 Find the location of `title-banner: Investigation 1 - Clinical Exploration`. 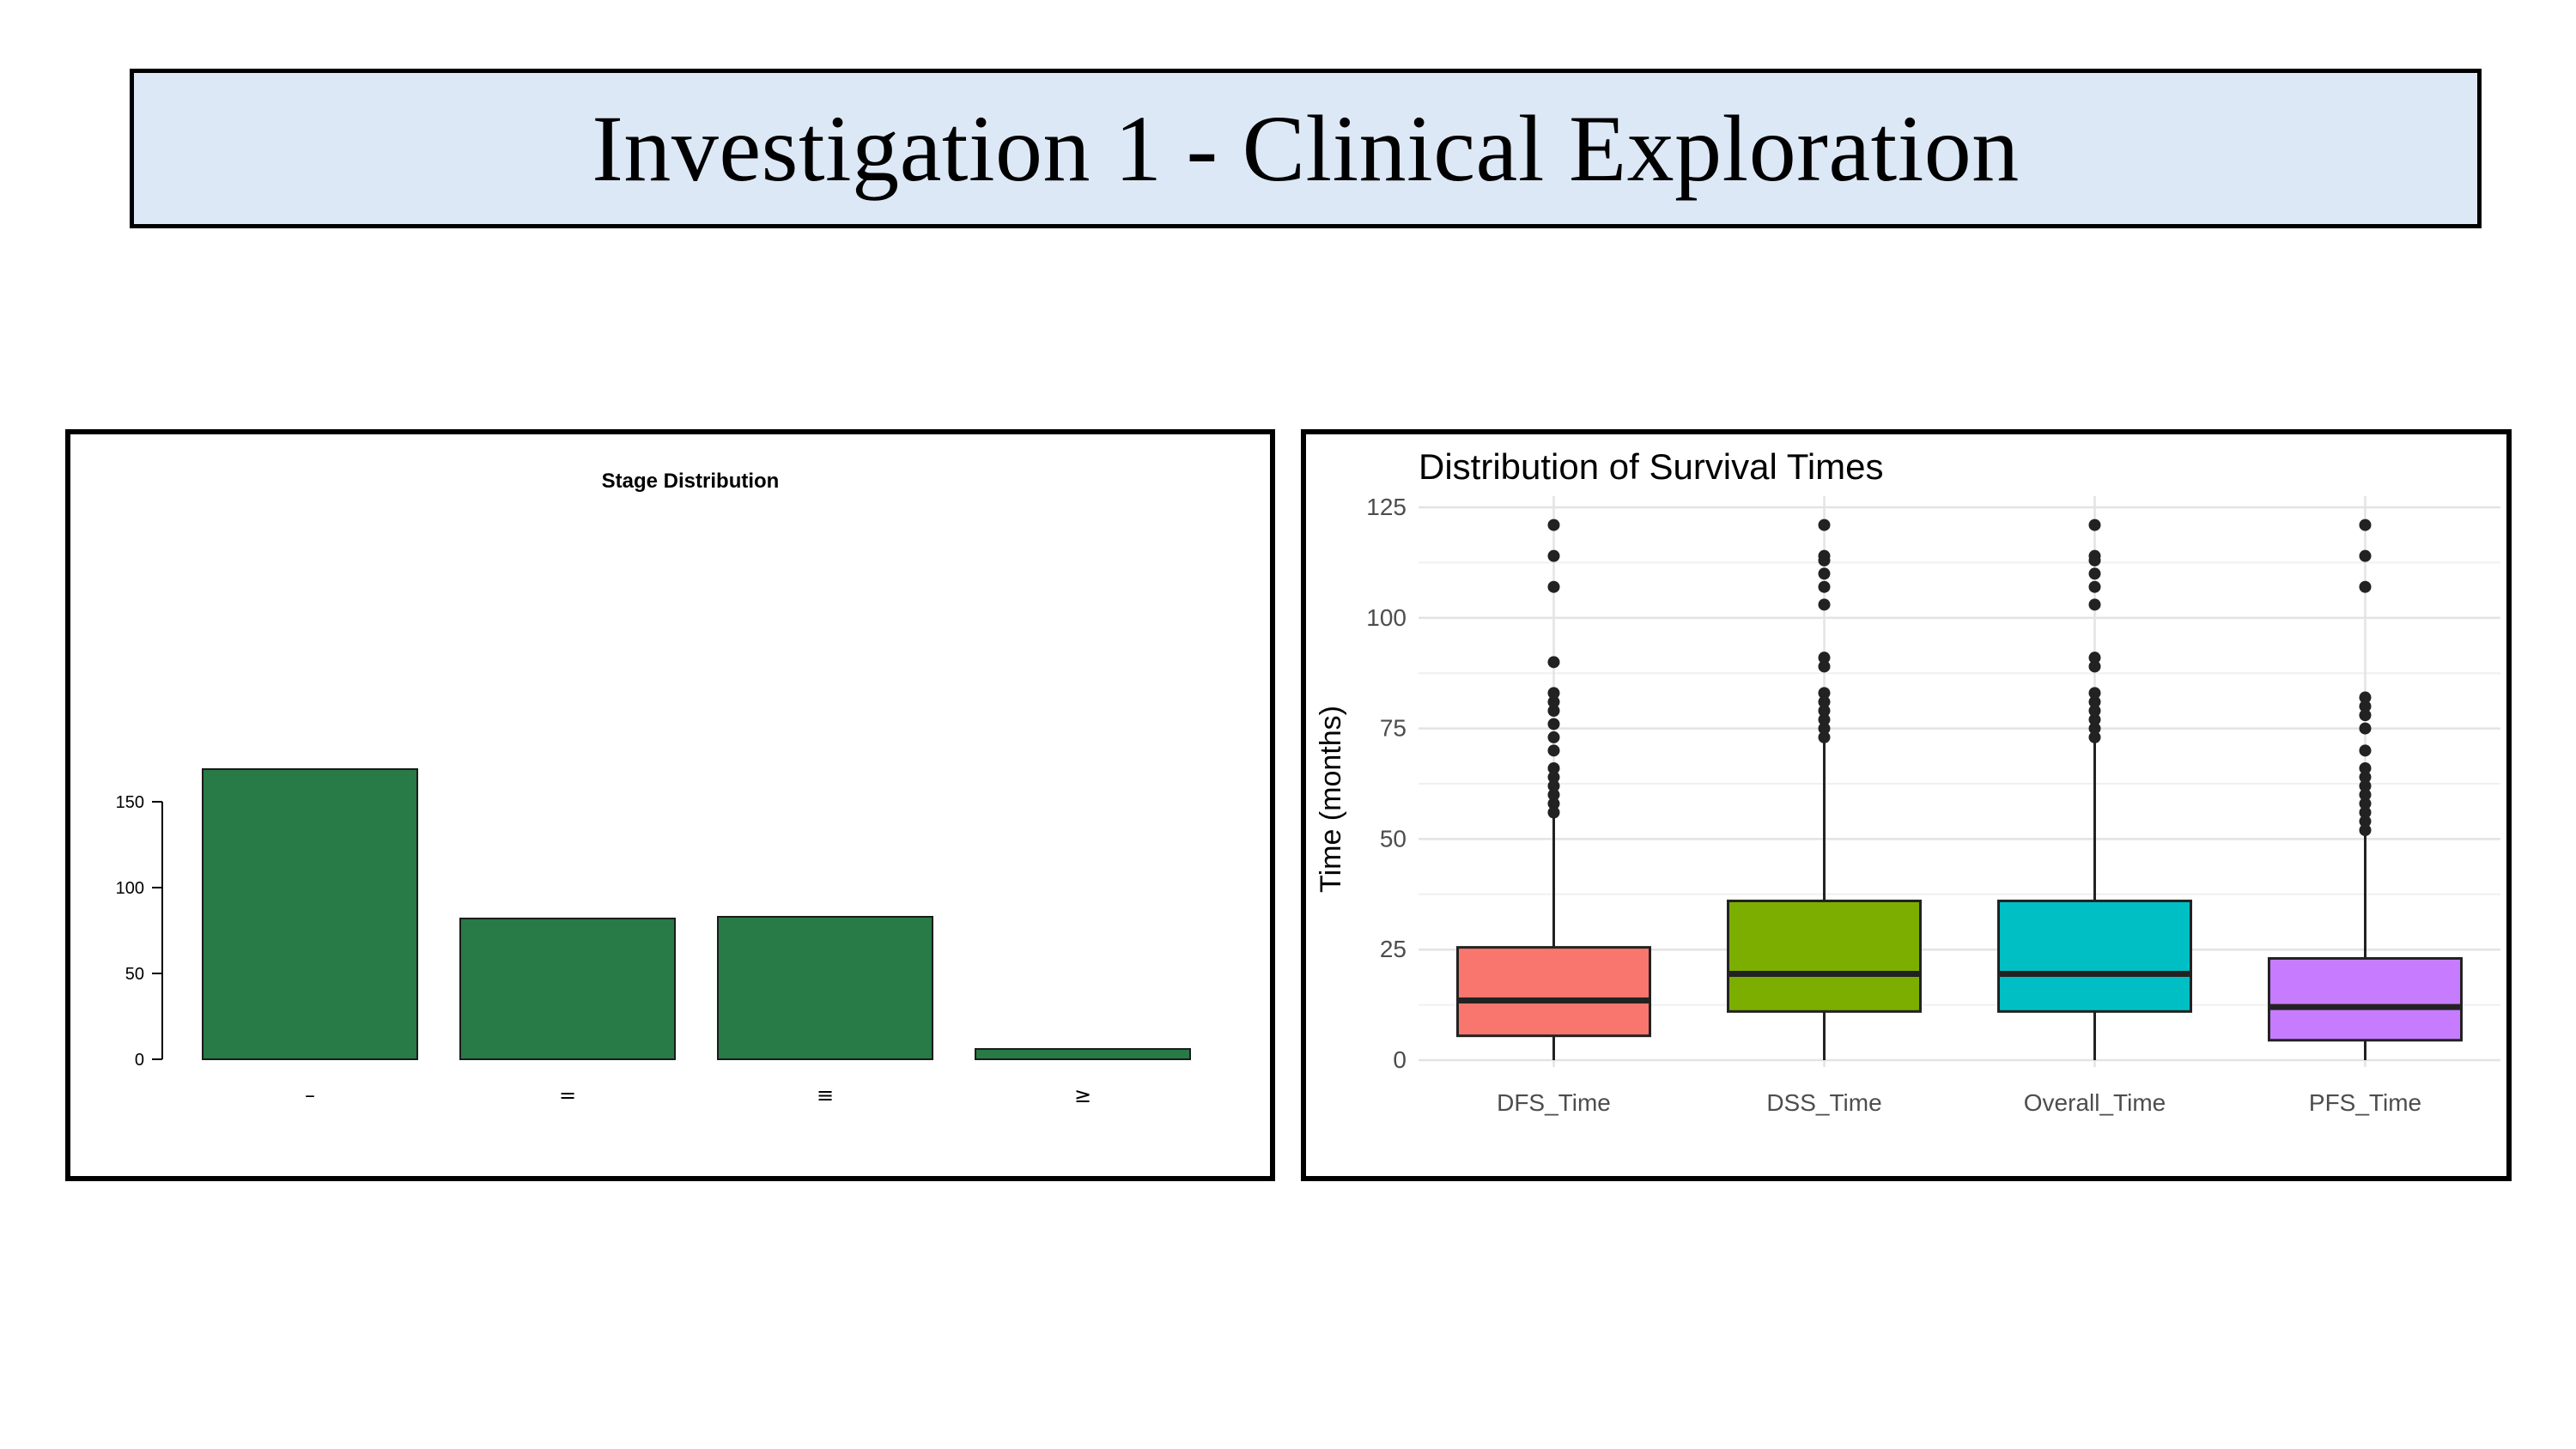

title-banner: Investigation 1 - Clinical Exploration is located at coordinates (1306, 148).